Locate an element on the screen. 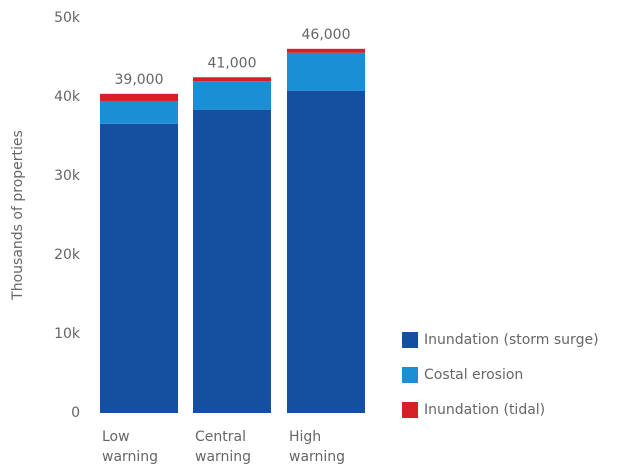  y-tick-label: 0 is located at coordinates (75, 413).